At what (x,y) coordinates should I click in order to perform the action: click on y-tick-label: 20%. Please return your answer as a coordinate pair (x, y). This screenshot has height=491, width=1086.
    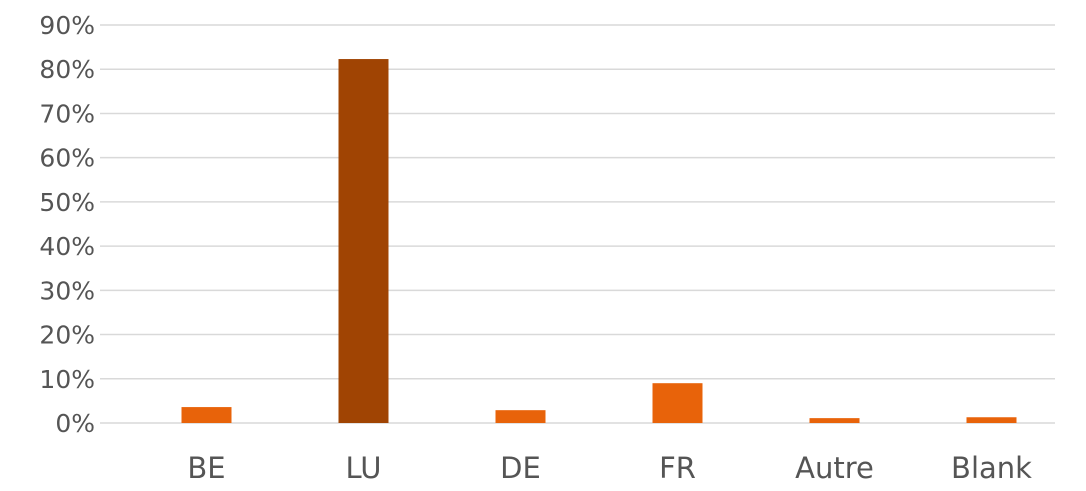
    Looking at the image, I should click on (67, 335).